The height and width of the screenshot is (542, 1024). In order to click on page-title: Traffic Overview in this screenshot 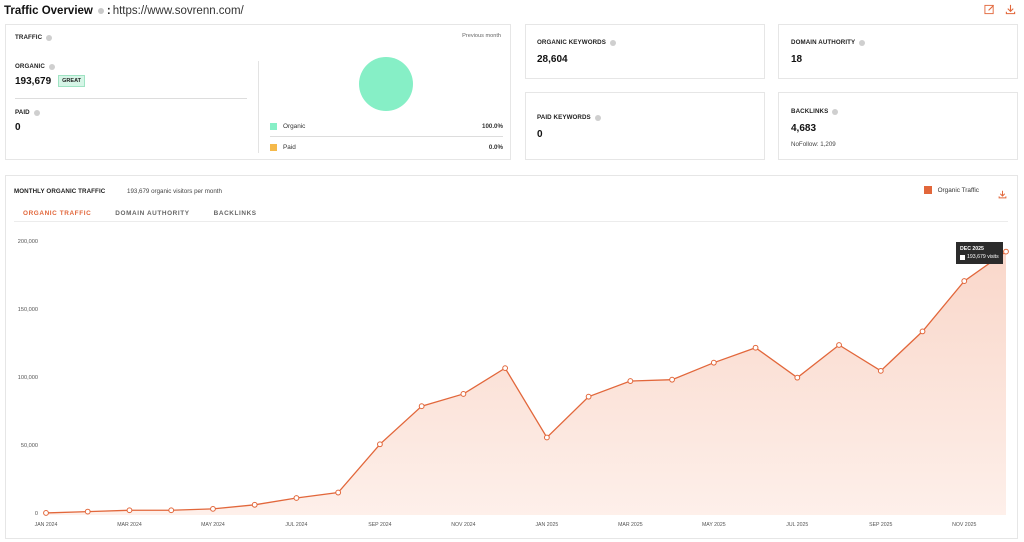, I will do `click(48, 11)`.